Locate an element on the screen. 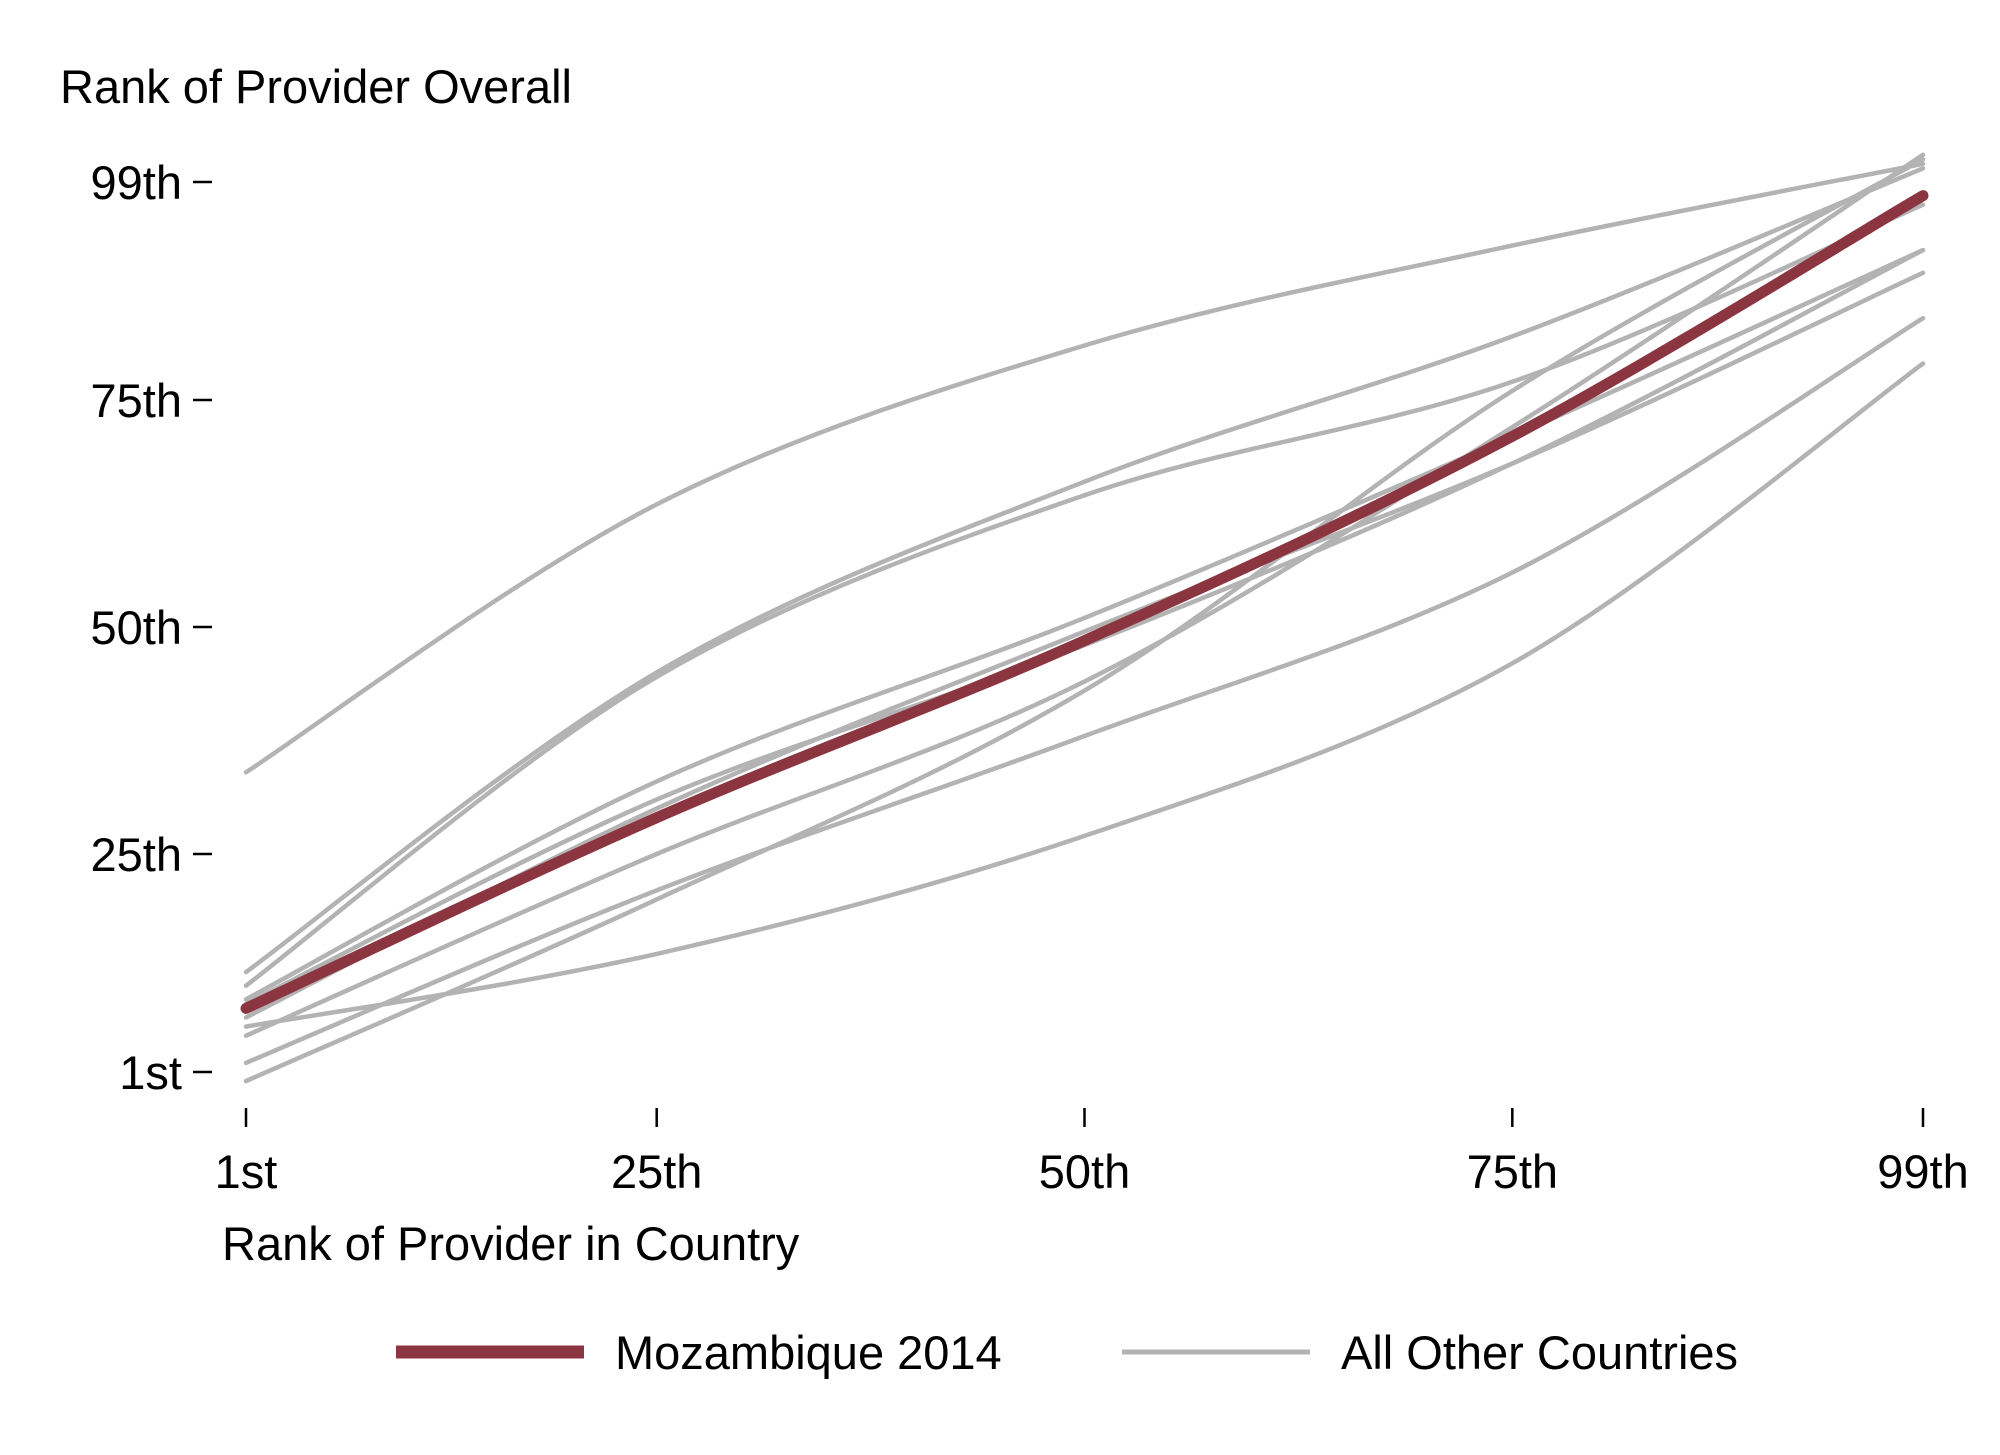 The width and height of the screenshot is (2000, 1455). y-axis: 1st 25th 50th 75th 99th is located at coordinates (151, 627).